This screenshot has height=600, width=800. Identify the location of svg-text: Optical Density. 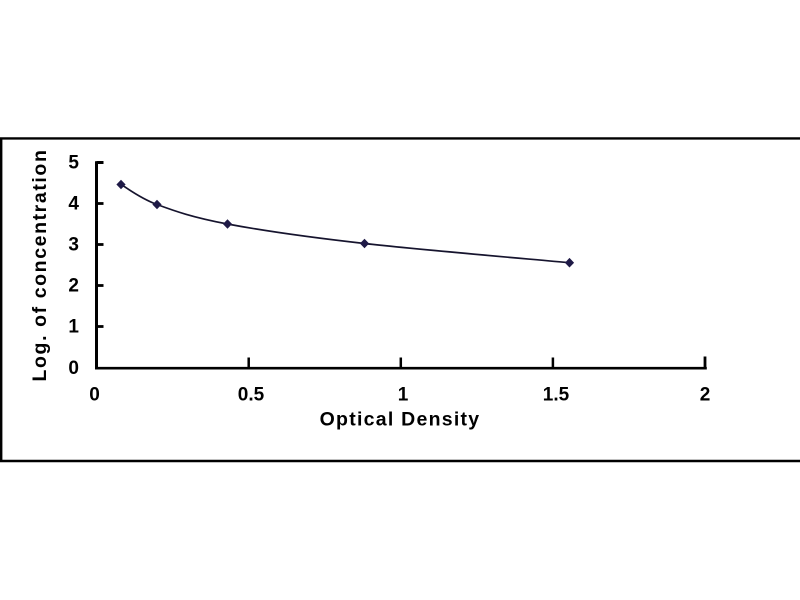
(400, 420).